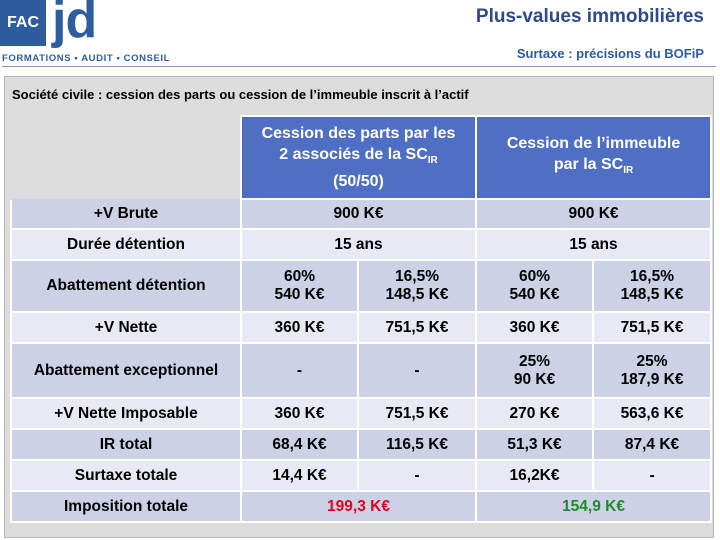 This screenshot has height=540, width=720. I want to click on row-label: +V Nette, so click(126, 327).